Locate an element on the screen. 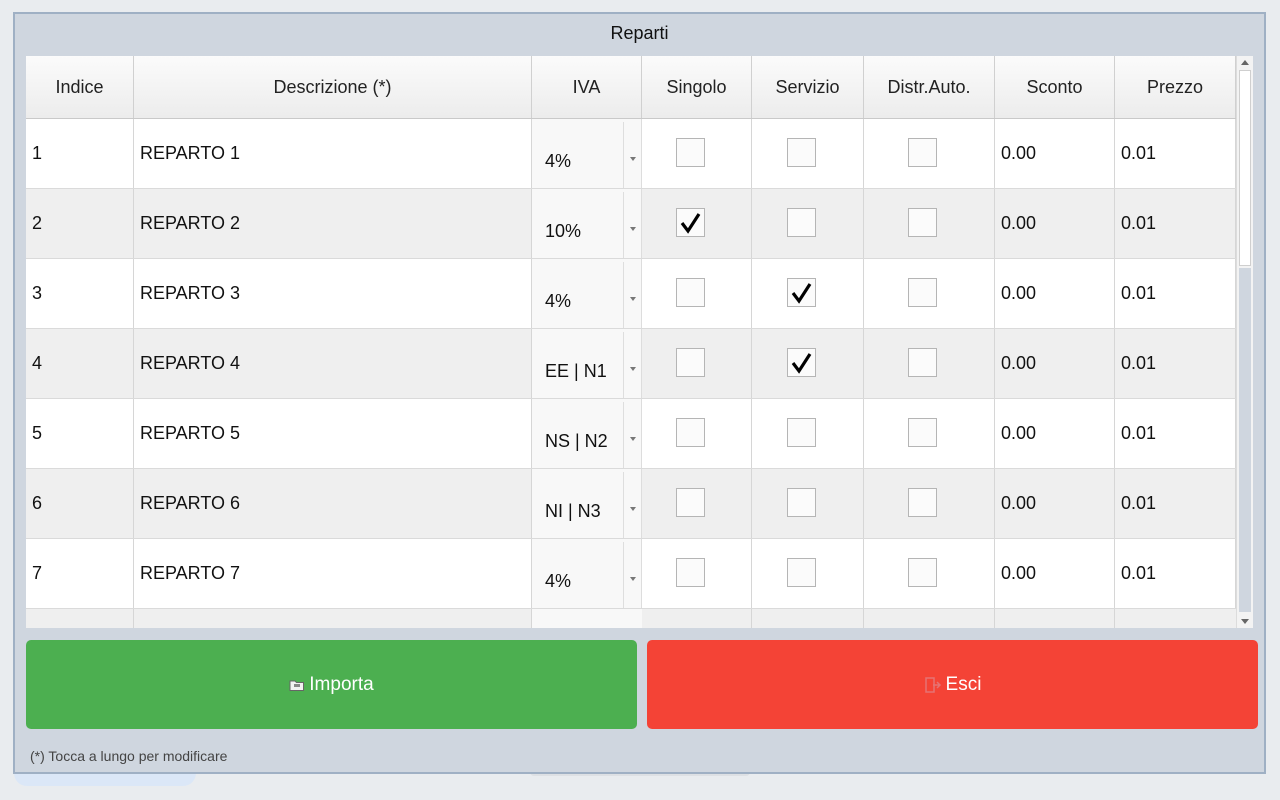 This screenshot has height=800, width=1280. iva-select: NI | N3 is located at coordinates (587, 503).